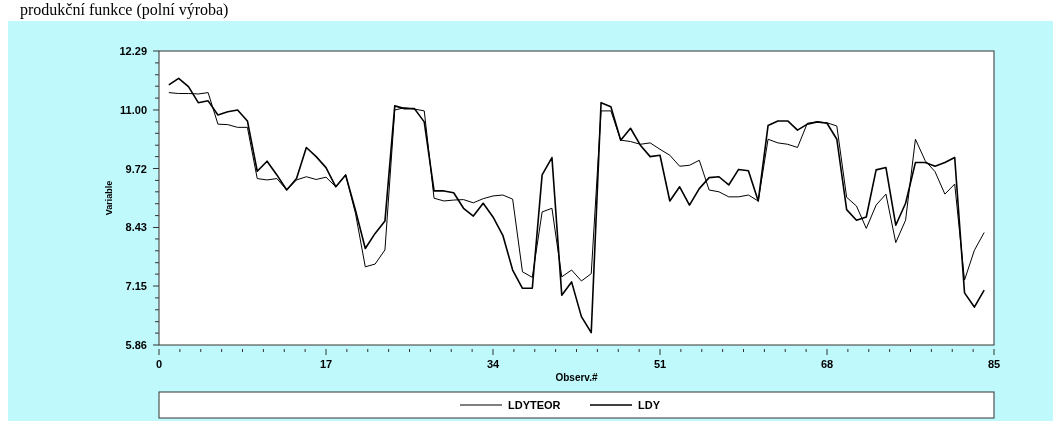 This screenshot has width=1053, height=421. Describe the element at coordinates (136, 345) in the screenshot. I see `y-tick-label: 5.86` at that location.